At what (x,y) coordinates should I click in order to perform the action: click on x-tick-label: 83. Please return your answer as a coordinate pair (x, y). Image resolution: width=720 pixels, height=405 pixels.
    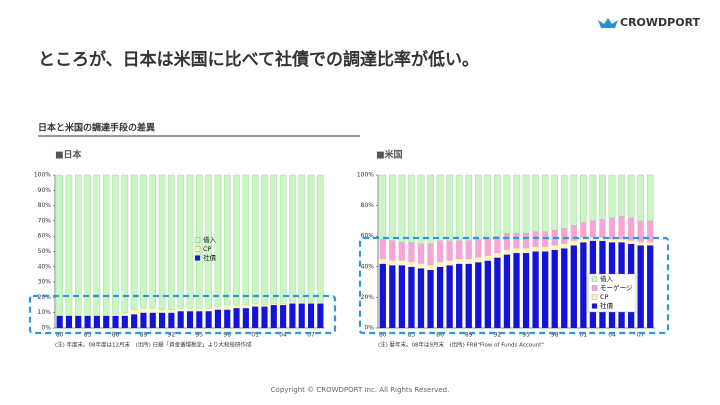
    Looking at the image, I should click on (88, 335).